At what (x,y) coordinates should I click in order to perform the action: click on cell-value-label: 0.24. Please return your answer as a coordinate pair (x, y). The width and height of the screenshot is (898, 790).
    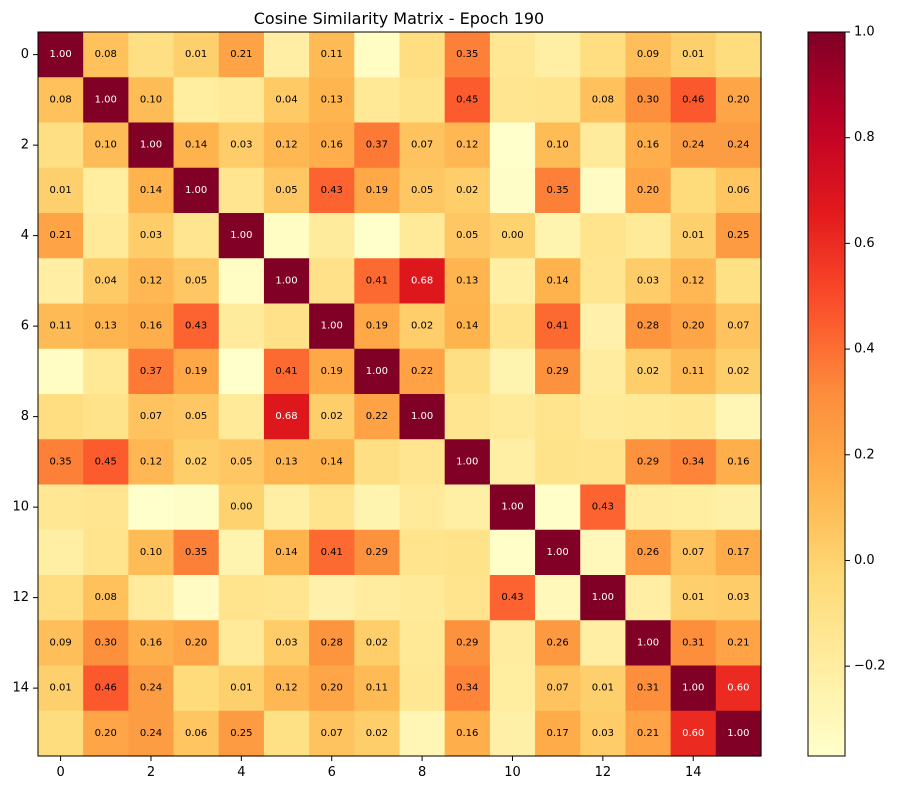
    Looking at the image, I should click on (151, 733).